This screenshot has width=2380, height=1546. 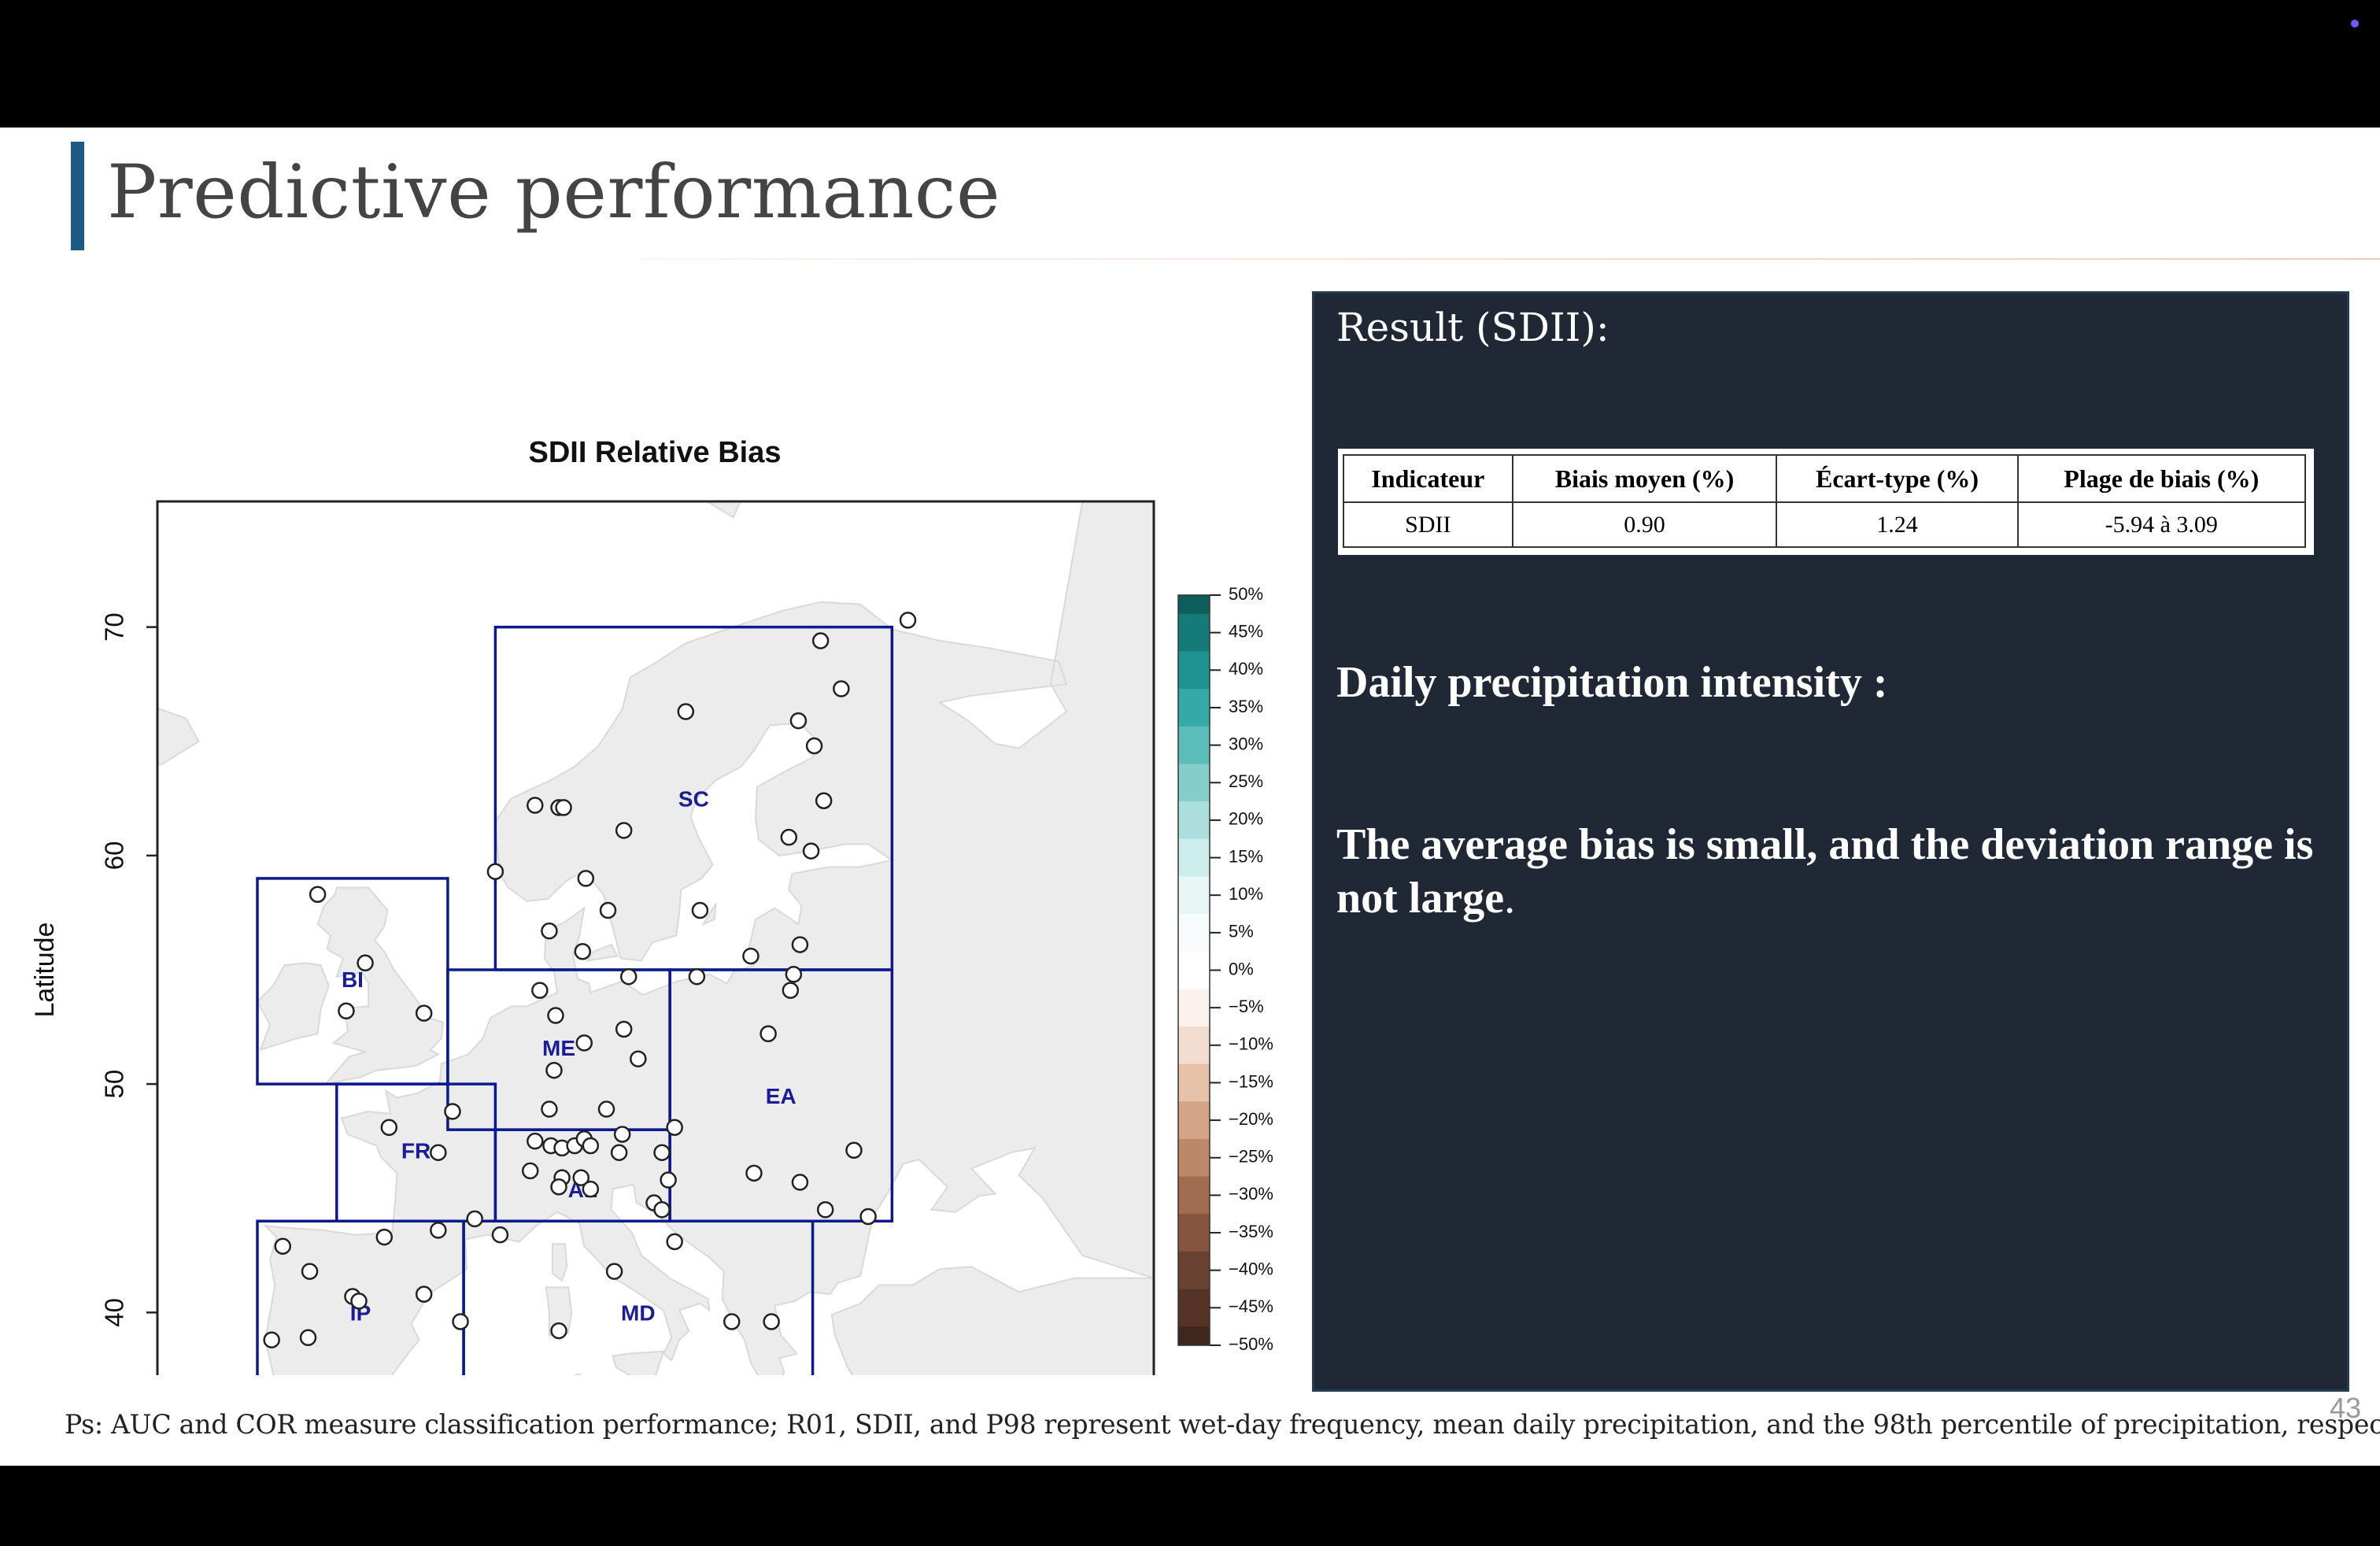 What do you see at coordinates (380, 986) in the screenshot?
I see `land-great-britain` at bounding box center [380, 986].